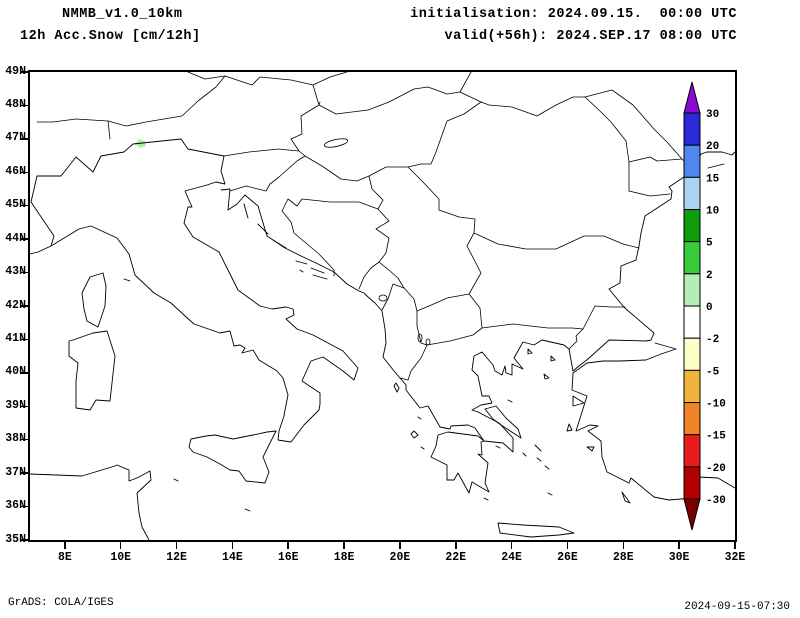 Image resolution: width=800 pixels, height=618 pixels. What do you see at coordinates (15, 506) in the screenshot?
I see `lat-label: 36N` at bounding box center [15, 506].